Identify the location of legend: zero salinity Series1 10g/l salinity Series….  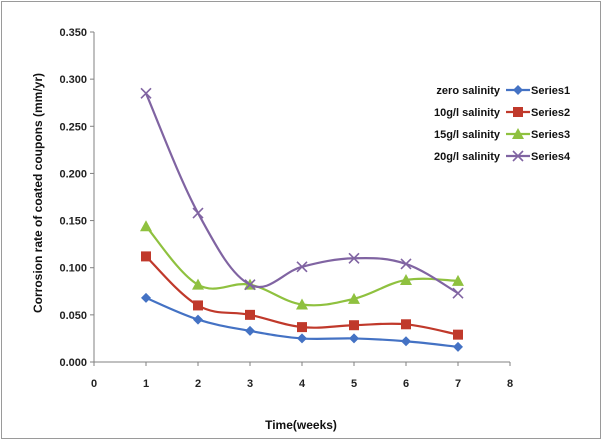
(502, 124).